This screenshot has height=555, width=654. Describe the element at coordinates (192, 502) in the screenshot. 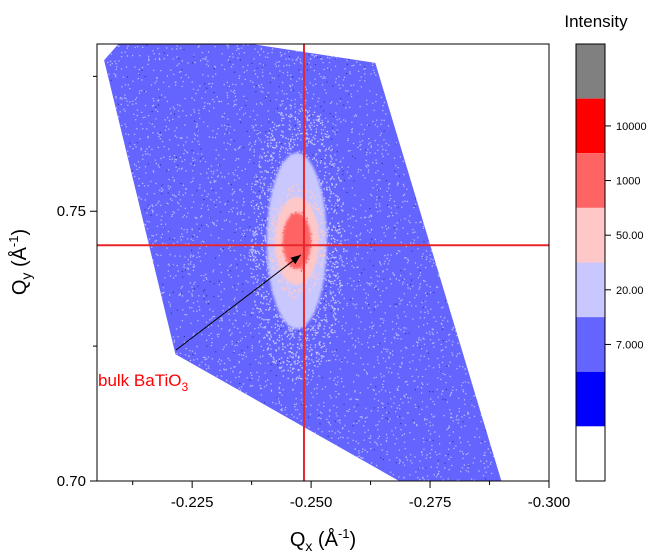

I see `x-tick-label: -0.225` at that location.